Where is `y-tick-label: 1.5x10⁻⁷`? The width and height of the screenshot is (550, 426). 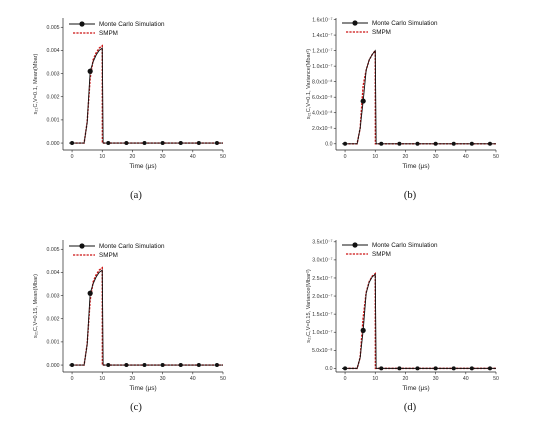
y-tick-label: 1.5x10⁻⁷ is located at coordinates (322, 315).